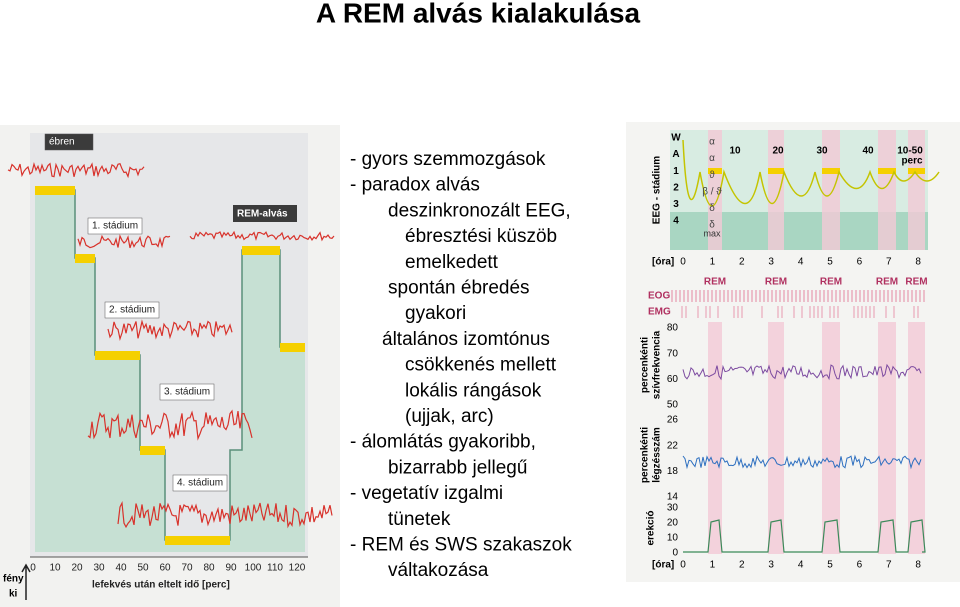  Describe the element at coordinates (262, 214) in the screenshot. I see `rem-label: REM-alvás` at that location.